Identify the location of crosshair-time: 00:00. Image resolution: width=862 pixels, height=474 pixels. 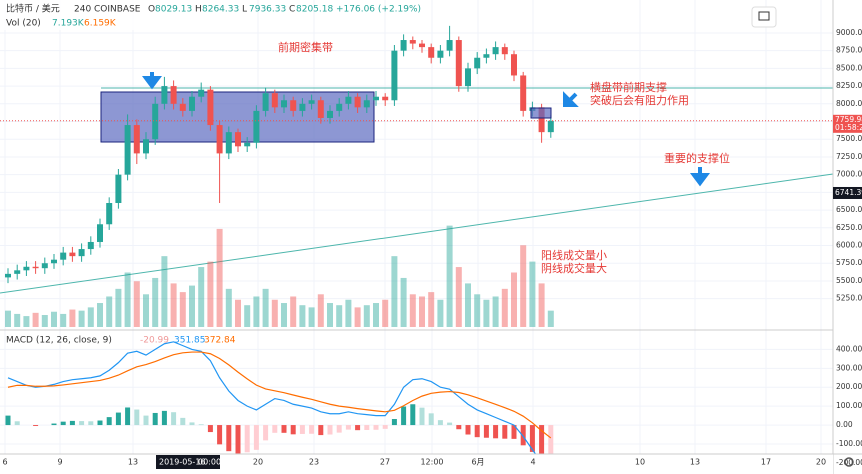
(209, 462).